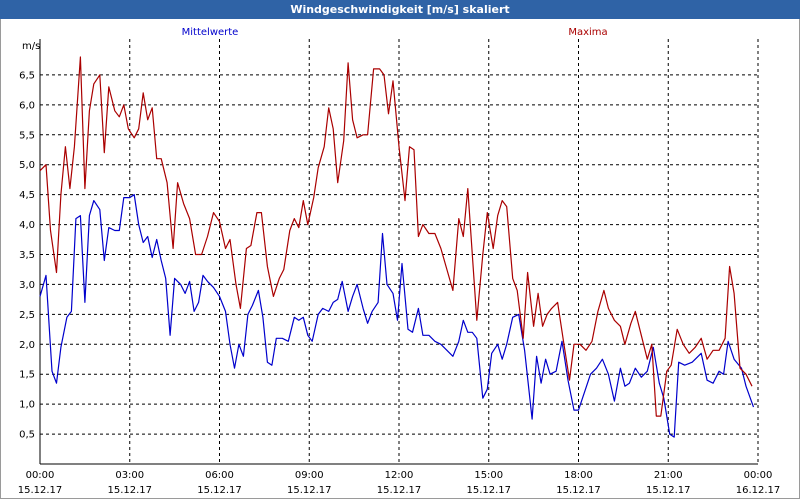  What do you see at coordinates (309, 475) in the screenshot?
I see `x-tick-time-label: 09:00` at bounding box center [309, 475].